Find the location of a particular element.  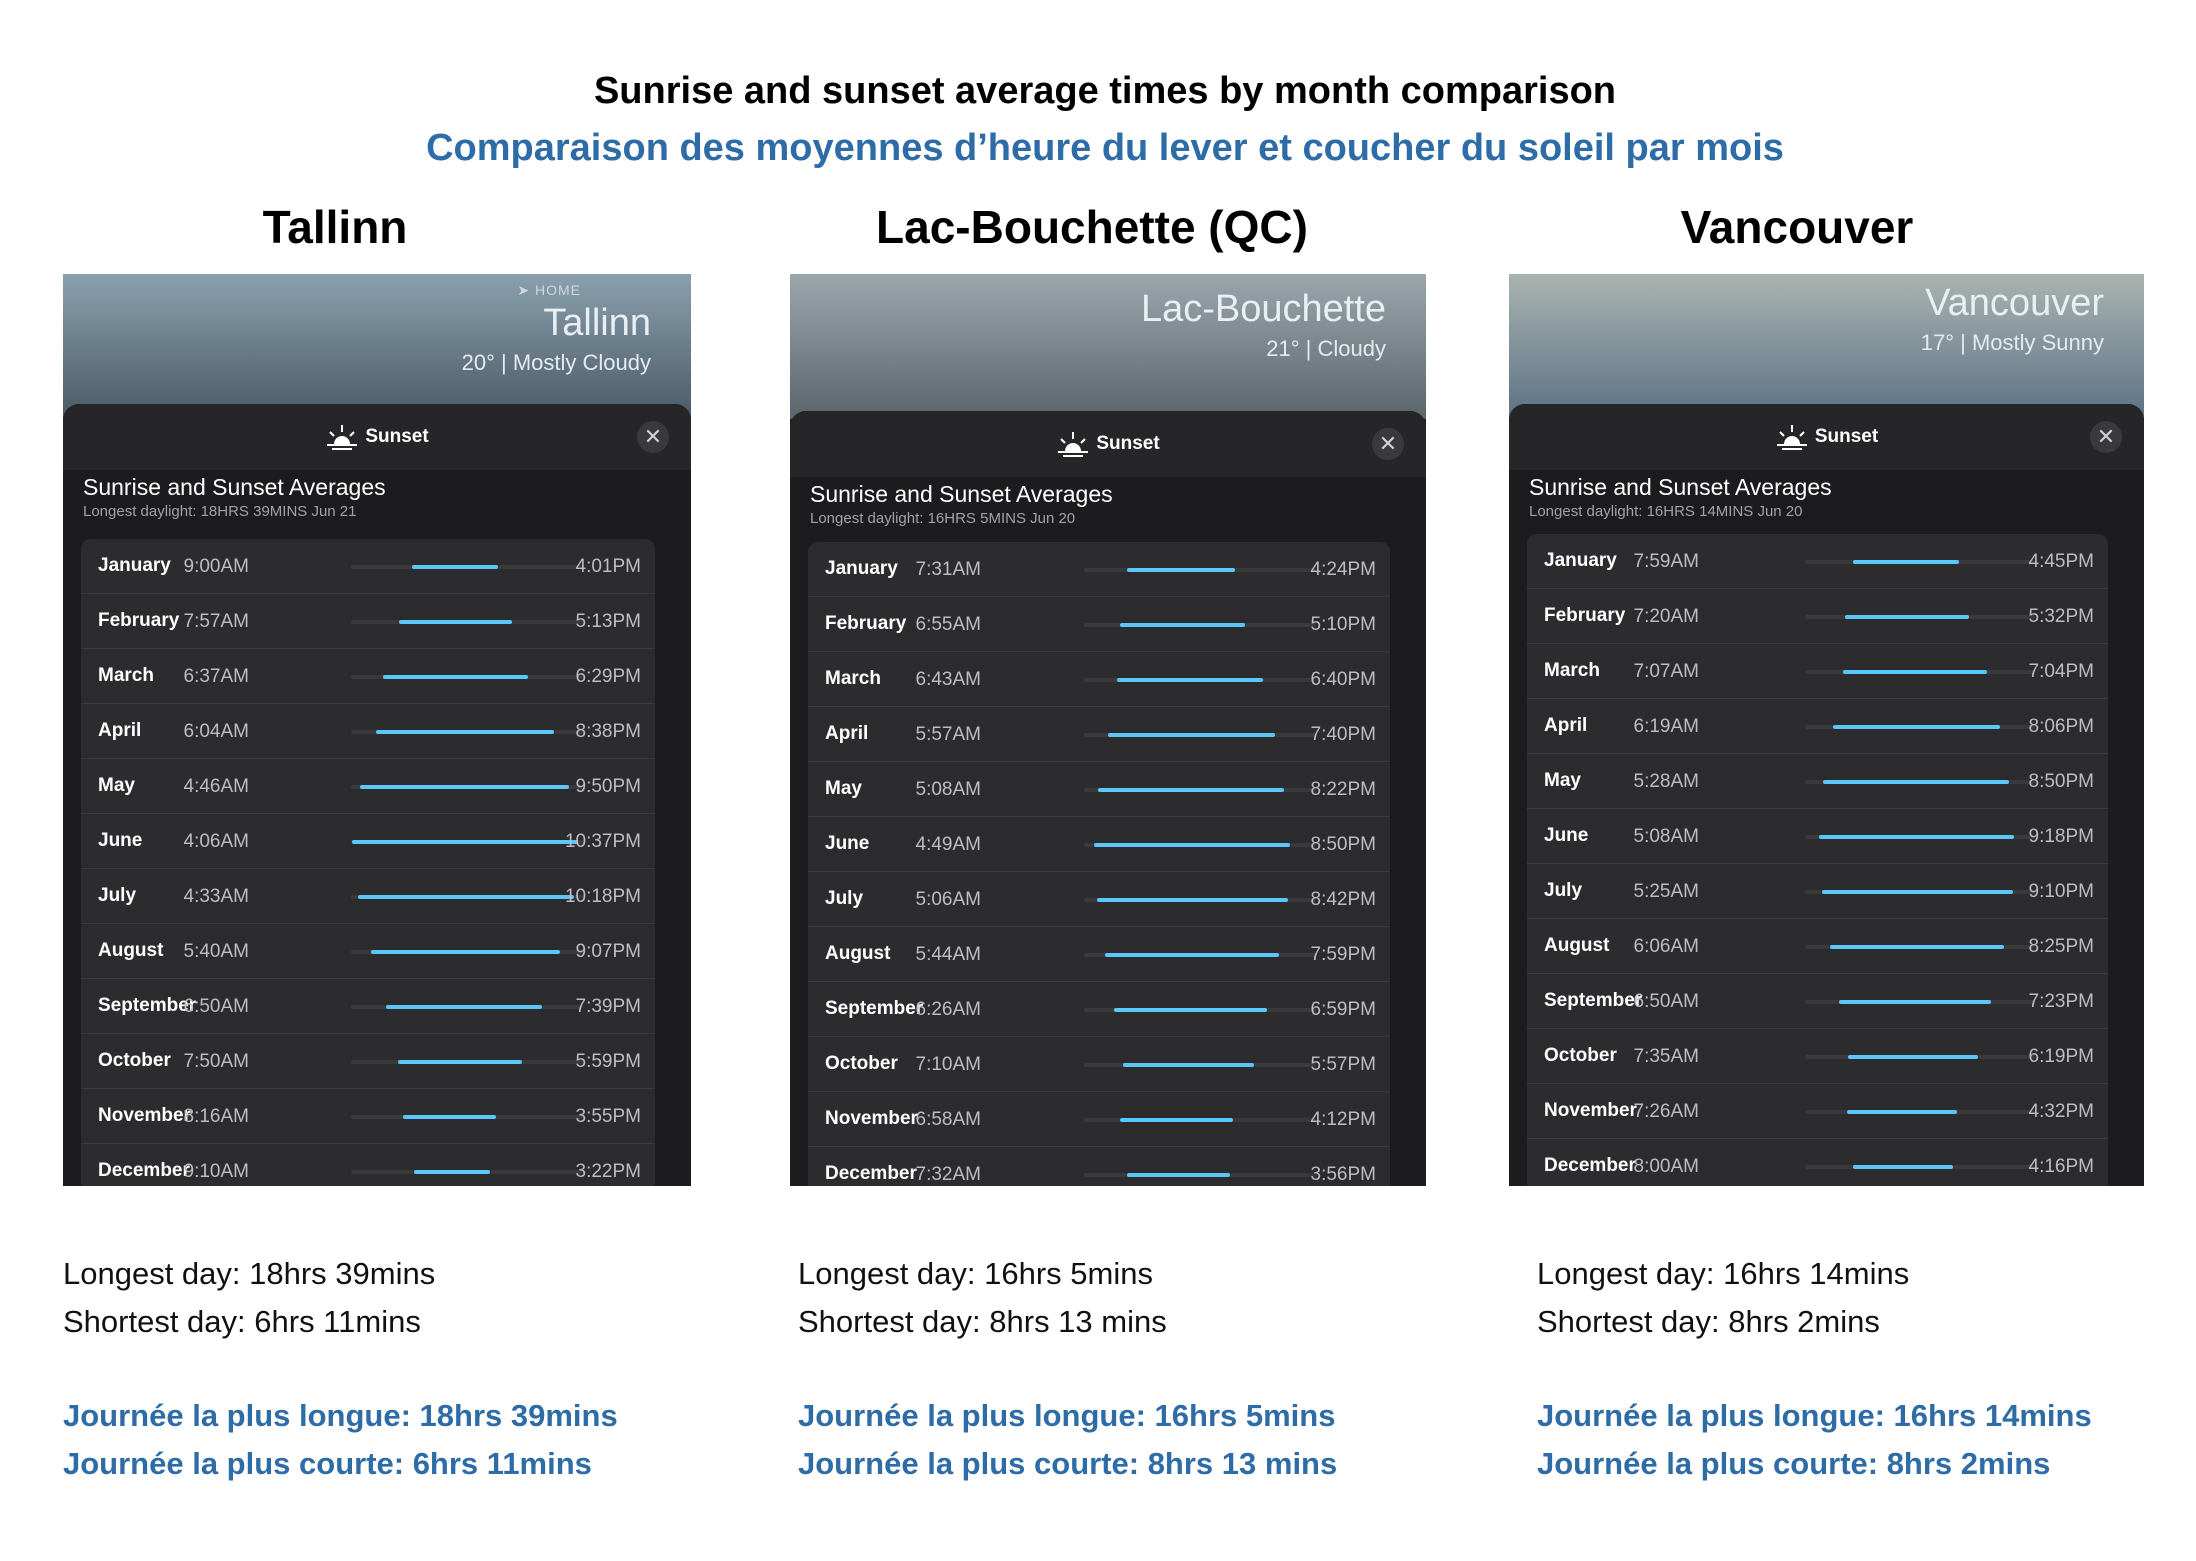

home-location-label: ➤ HOME is located at coordinates (549, 290).